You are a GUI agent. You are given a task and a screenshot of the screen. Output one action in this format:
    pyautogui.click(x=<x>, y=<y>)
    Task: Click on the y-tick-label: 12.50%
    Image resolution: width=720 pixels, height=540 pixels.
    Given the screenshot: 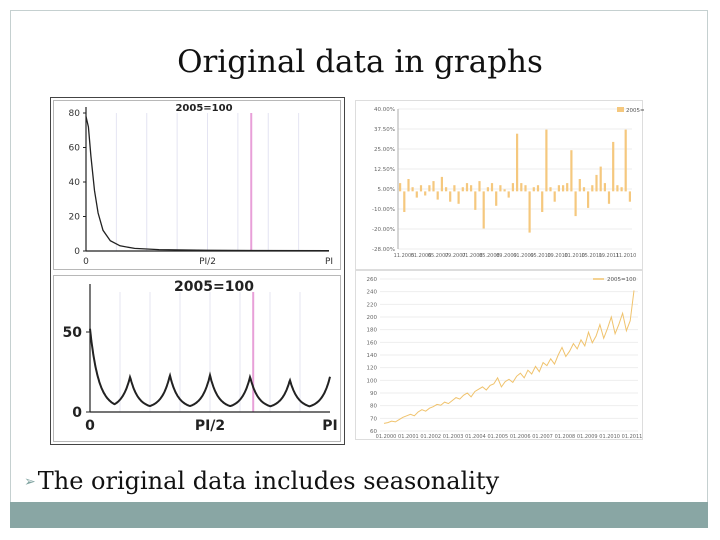 What is the action you would take?
    pyautogui.click(x=384, y=170)
    